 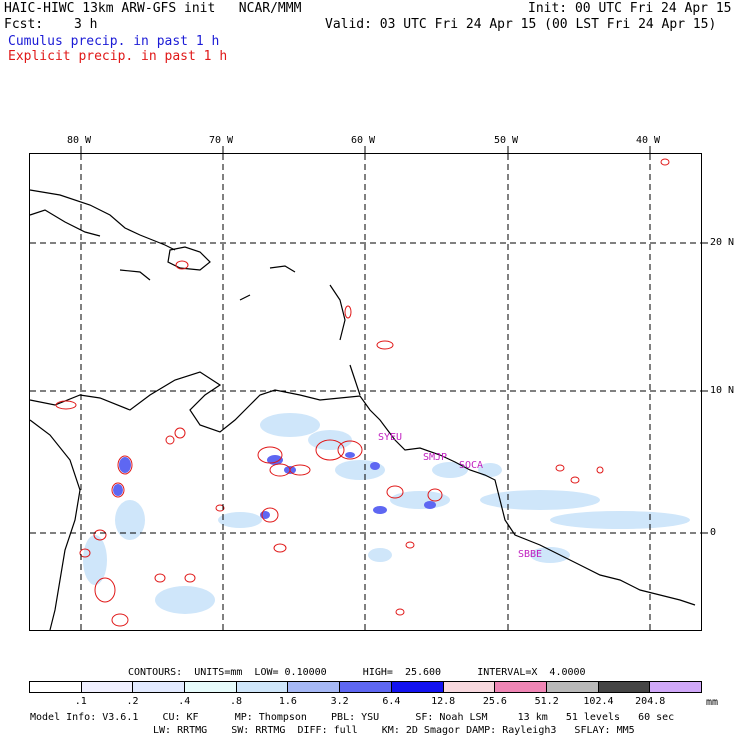 What do you see at coordinates (221, 140) in the screenshot?
I see `lon-label-70w: 70 W` at bounding box center [221, 140].